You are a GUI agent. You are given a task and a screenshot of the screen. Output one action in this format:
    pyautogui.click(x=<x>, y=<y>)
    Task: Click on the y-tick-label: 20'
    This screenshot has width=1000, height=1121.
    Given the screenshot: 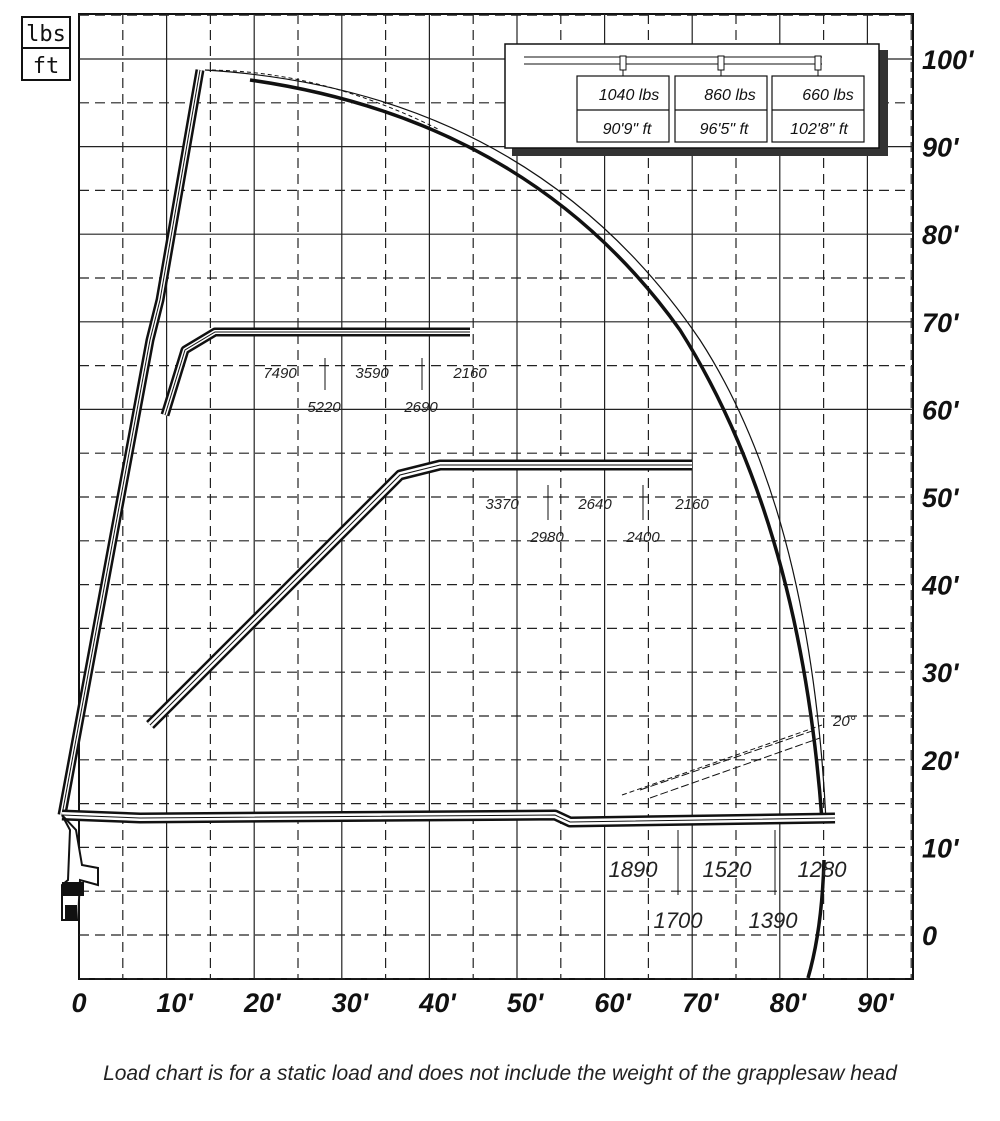 What is the action you would take?
    pyautogui.click(x=940, y=761)
    